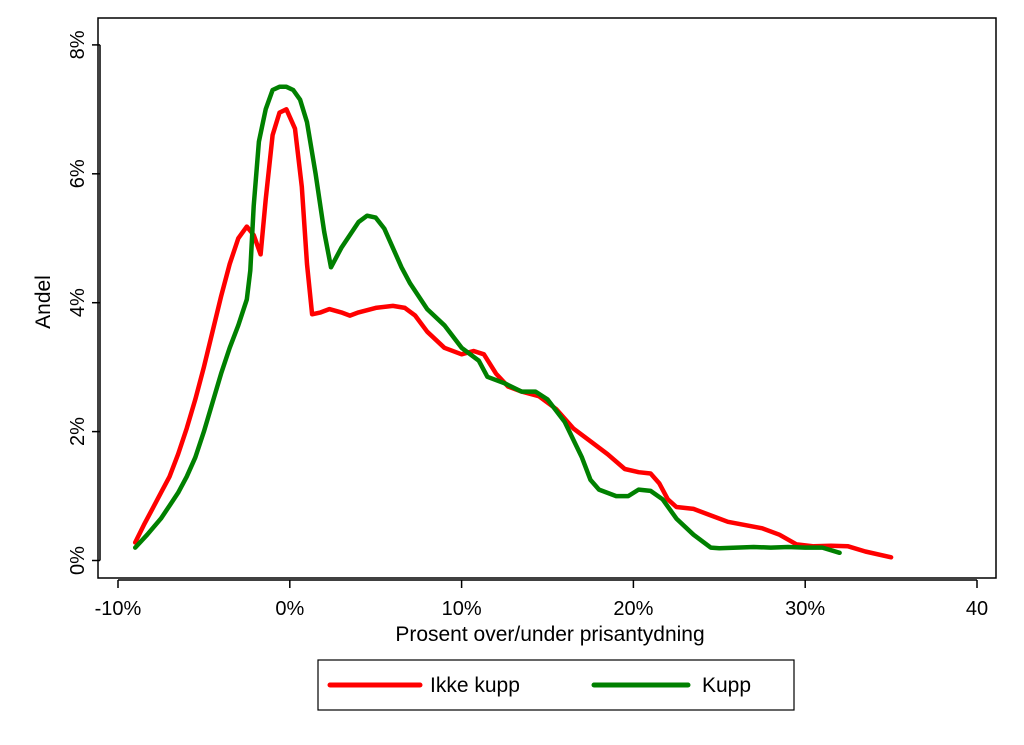  I want to click on x-axis-title: Prosent over/under prisantydning, so click(549, 634).